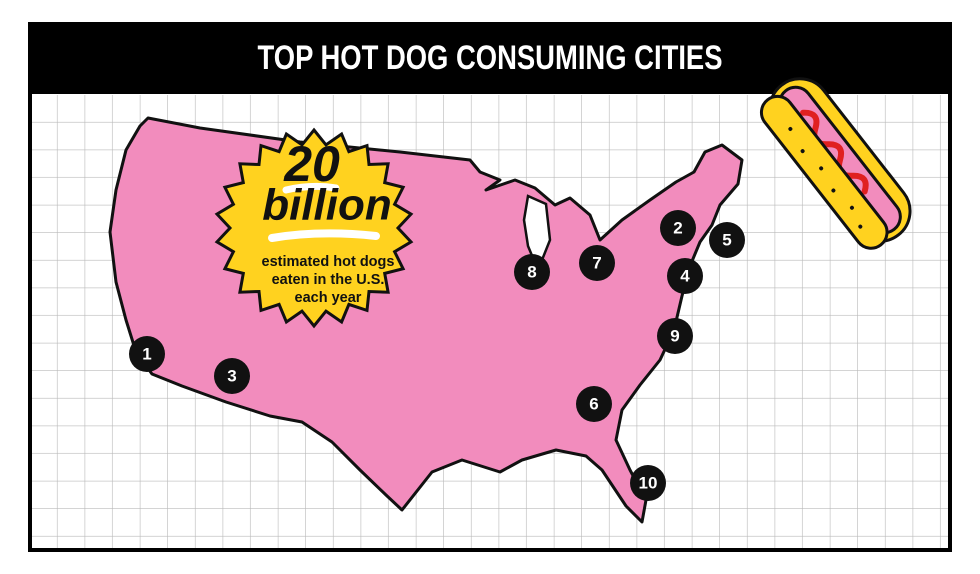 The height and width of the screenshot is (574, 980). I want to click on badge-caption: estimated hot dogs, so click(328, 262).